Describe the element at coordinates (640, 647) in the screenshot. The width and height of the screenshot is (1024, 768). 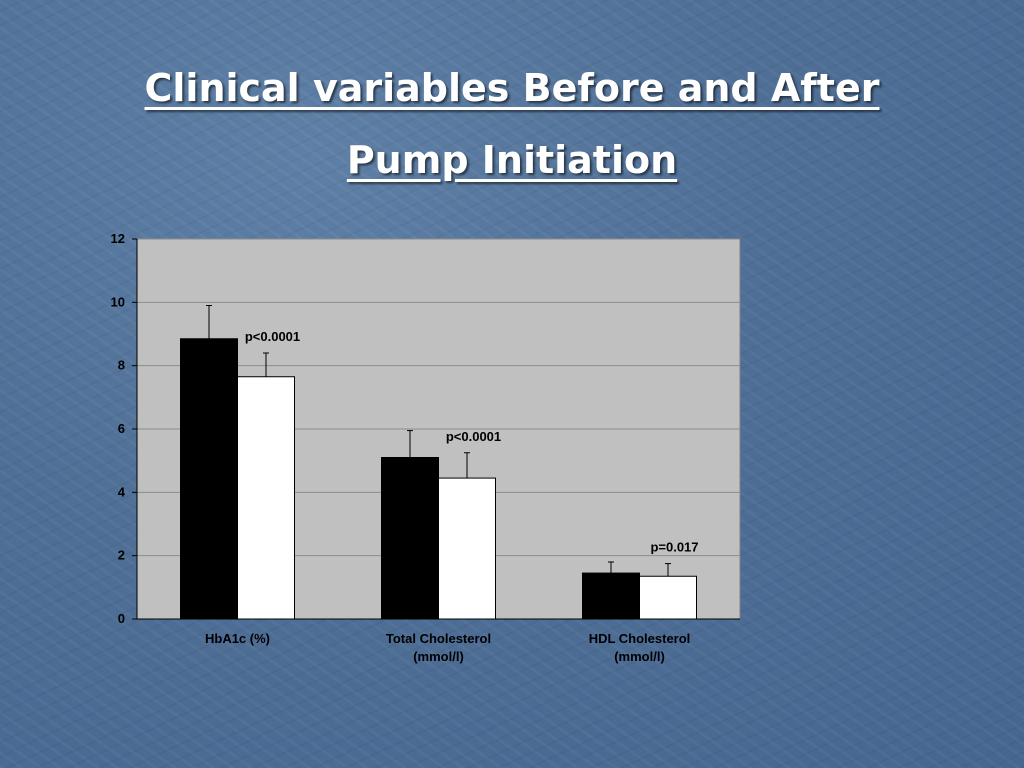
I see `category-label: HDL Cholesterol (mmol/l)` at that location.